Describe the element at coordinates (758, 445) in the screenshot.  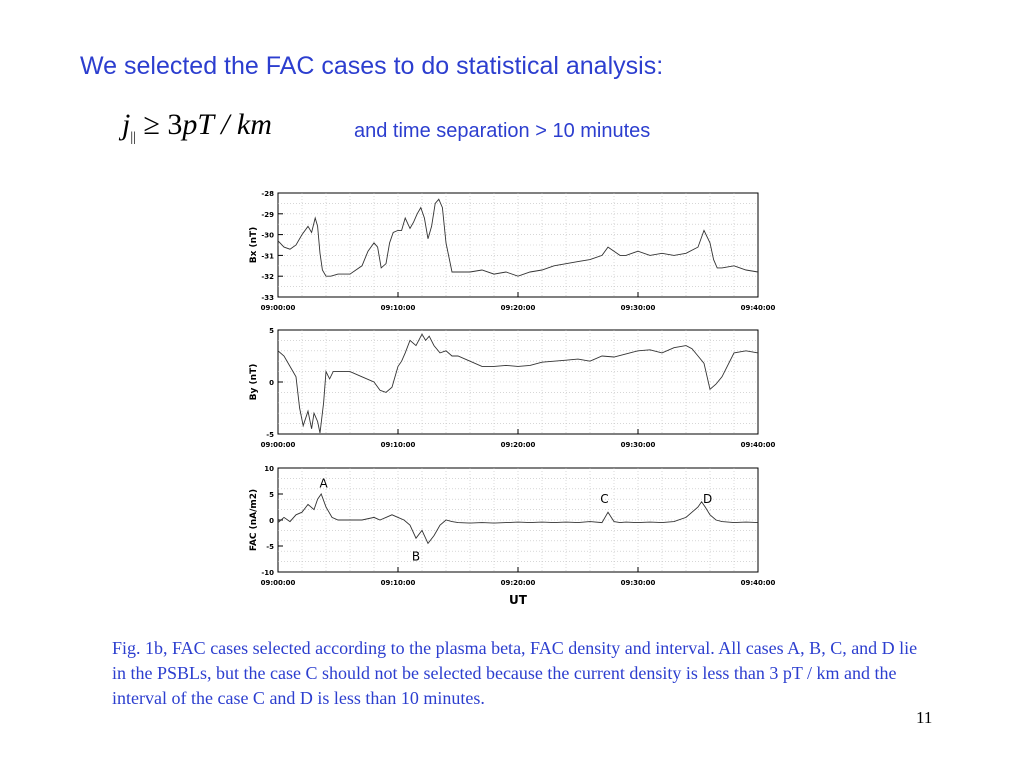
I see `panel2-xtick-label: 09:40:00` at that location.